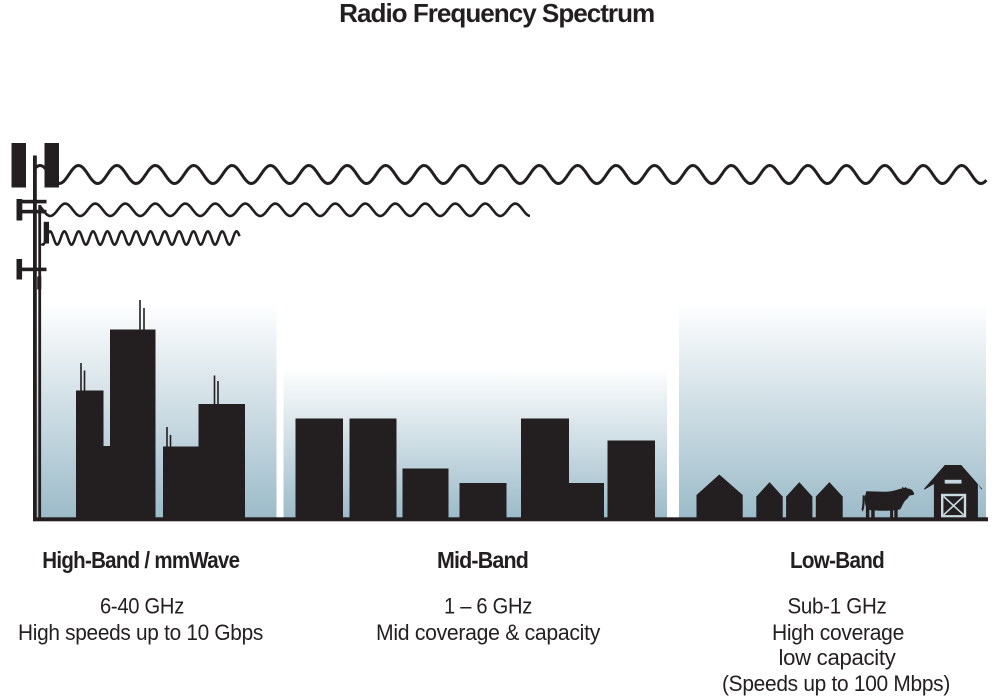 Image resolution: width=1000 pixels, height=700 pixels. I want to click on svg-text: High speeds up to 10 Gbps, so click(140, 632).